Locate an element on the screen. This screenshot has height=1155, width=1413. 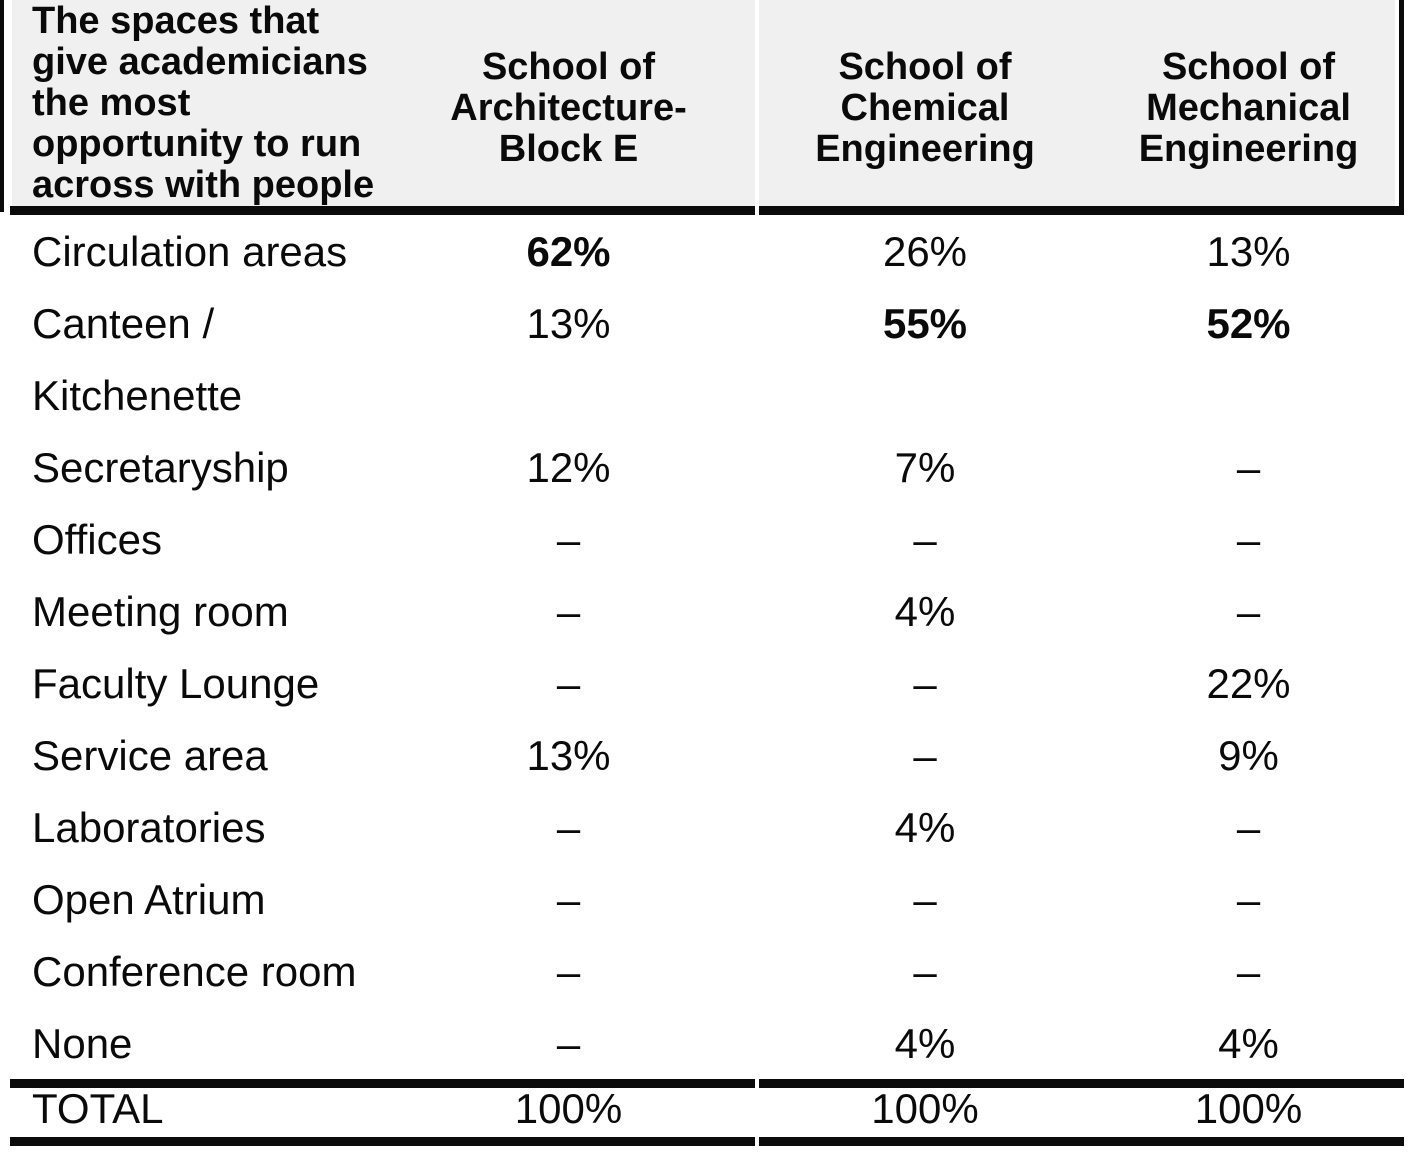
value-cell-architecture is located at coordinates (568, 396).